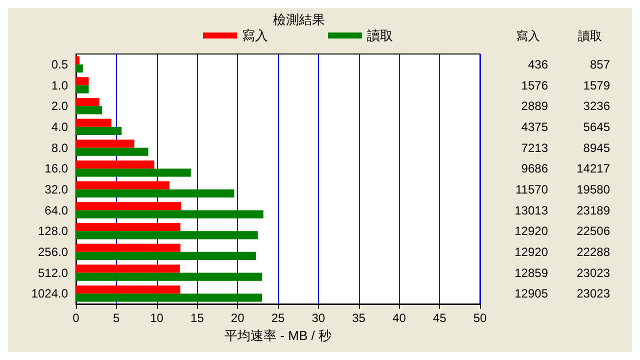 This screenshot has height=360, width=640. What do you see at coordinates (532, 189) in the screenshot?
I see `text: 11570` at bounding box center [532, 189].